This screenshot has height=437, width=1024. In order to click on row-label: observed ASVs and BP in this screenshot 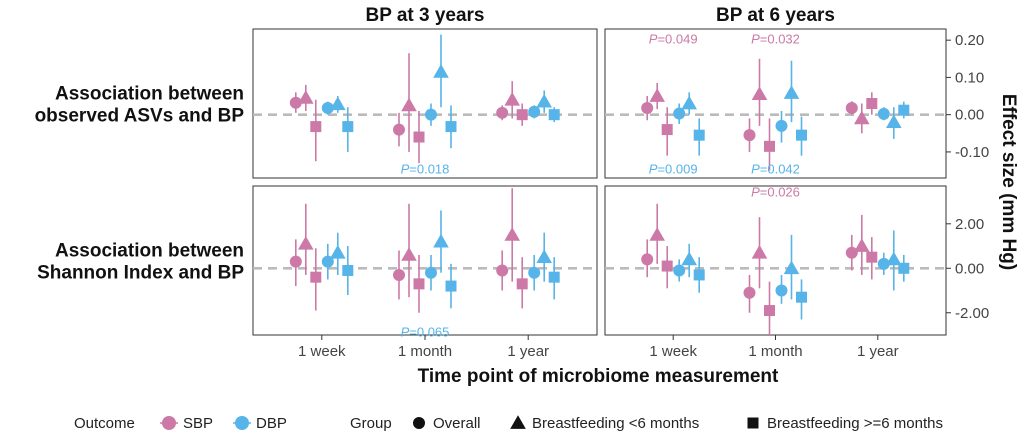, I will do `click(140, 116)`.